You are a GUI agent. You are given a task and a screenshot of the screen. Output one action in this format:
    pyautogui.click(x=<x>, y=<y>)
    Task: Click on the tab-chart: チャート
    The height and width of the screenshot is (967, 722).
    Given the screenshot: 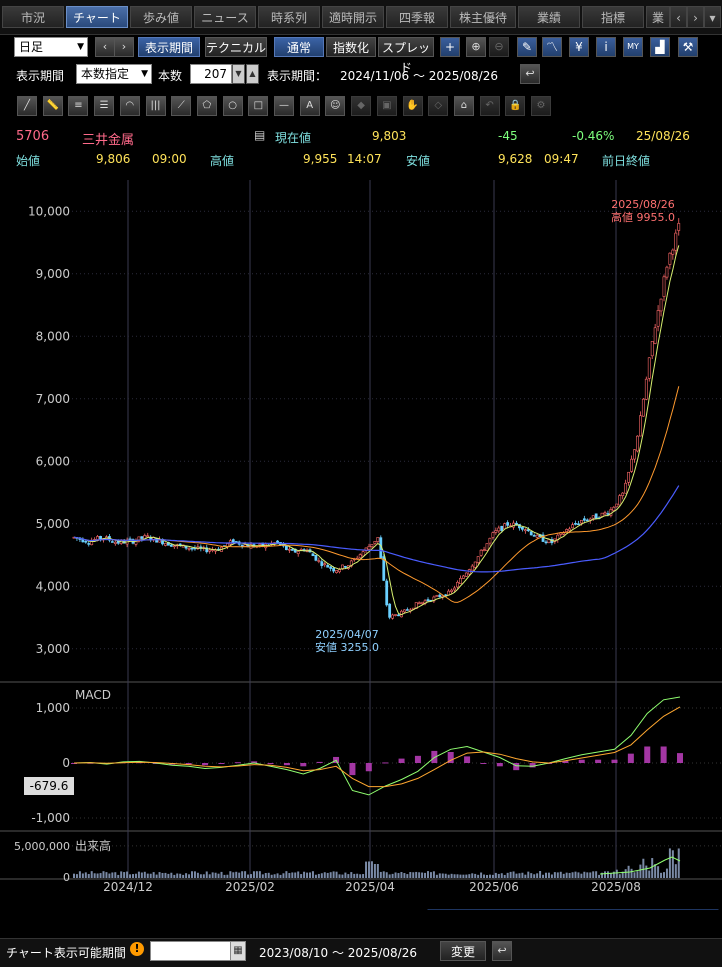 What is the action you would take?
    pyautogui.click(x=97, y=17)
    